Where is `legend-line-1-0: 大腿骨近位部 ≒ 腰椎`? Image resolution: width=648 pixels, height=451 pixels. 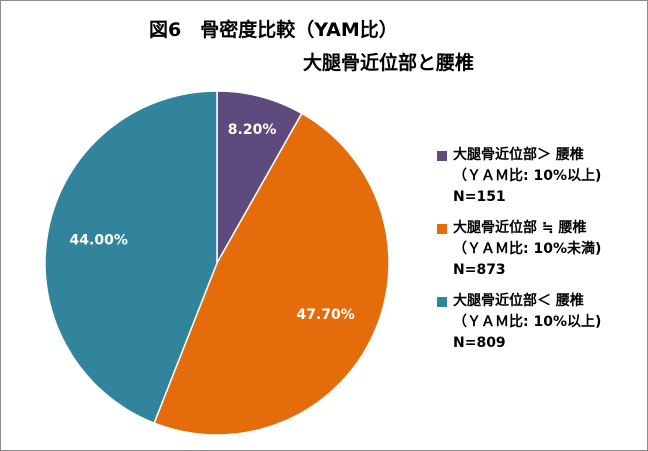 legend-line-1-0: 大腿骨近位部 ≒ 腰椎 is located at coordinates (520, 228).